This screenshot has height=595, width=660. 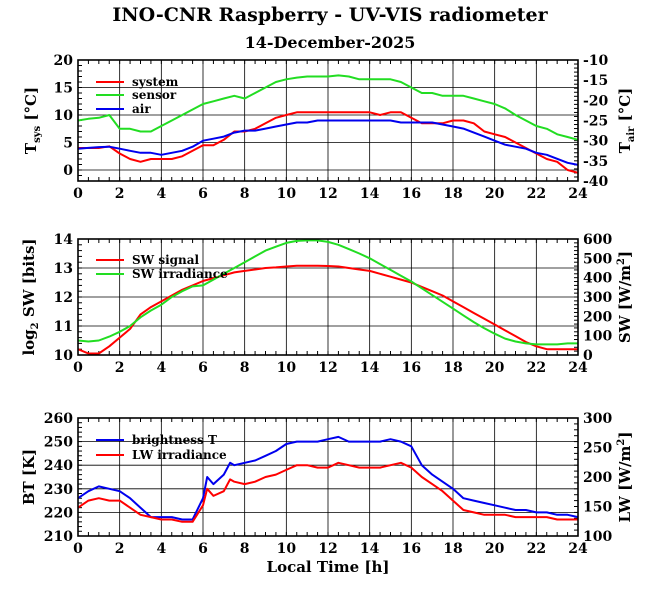 What do you see at coordinates (155, 82) in the screenshot?
I see `legend-label: system` at bounding box center [155, 82].